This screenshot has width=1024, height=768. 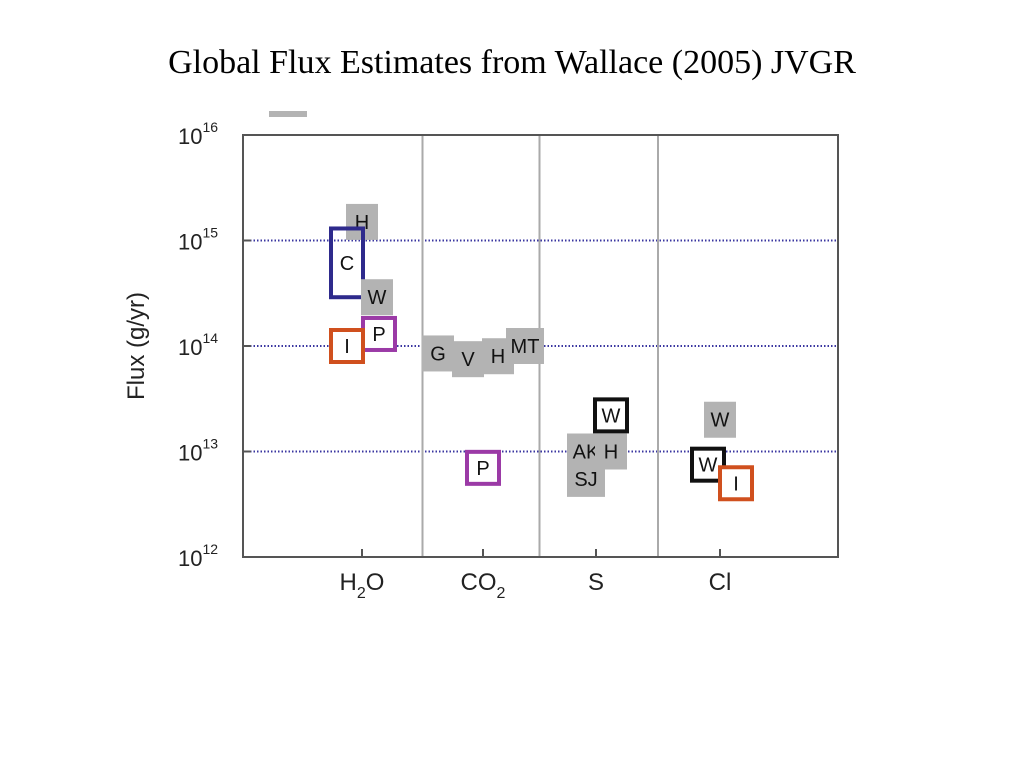 I want to click on data-point-mt: MT, so click(x=525, y=346).